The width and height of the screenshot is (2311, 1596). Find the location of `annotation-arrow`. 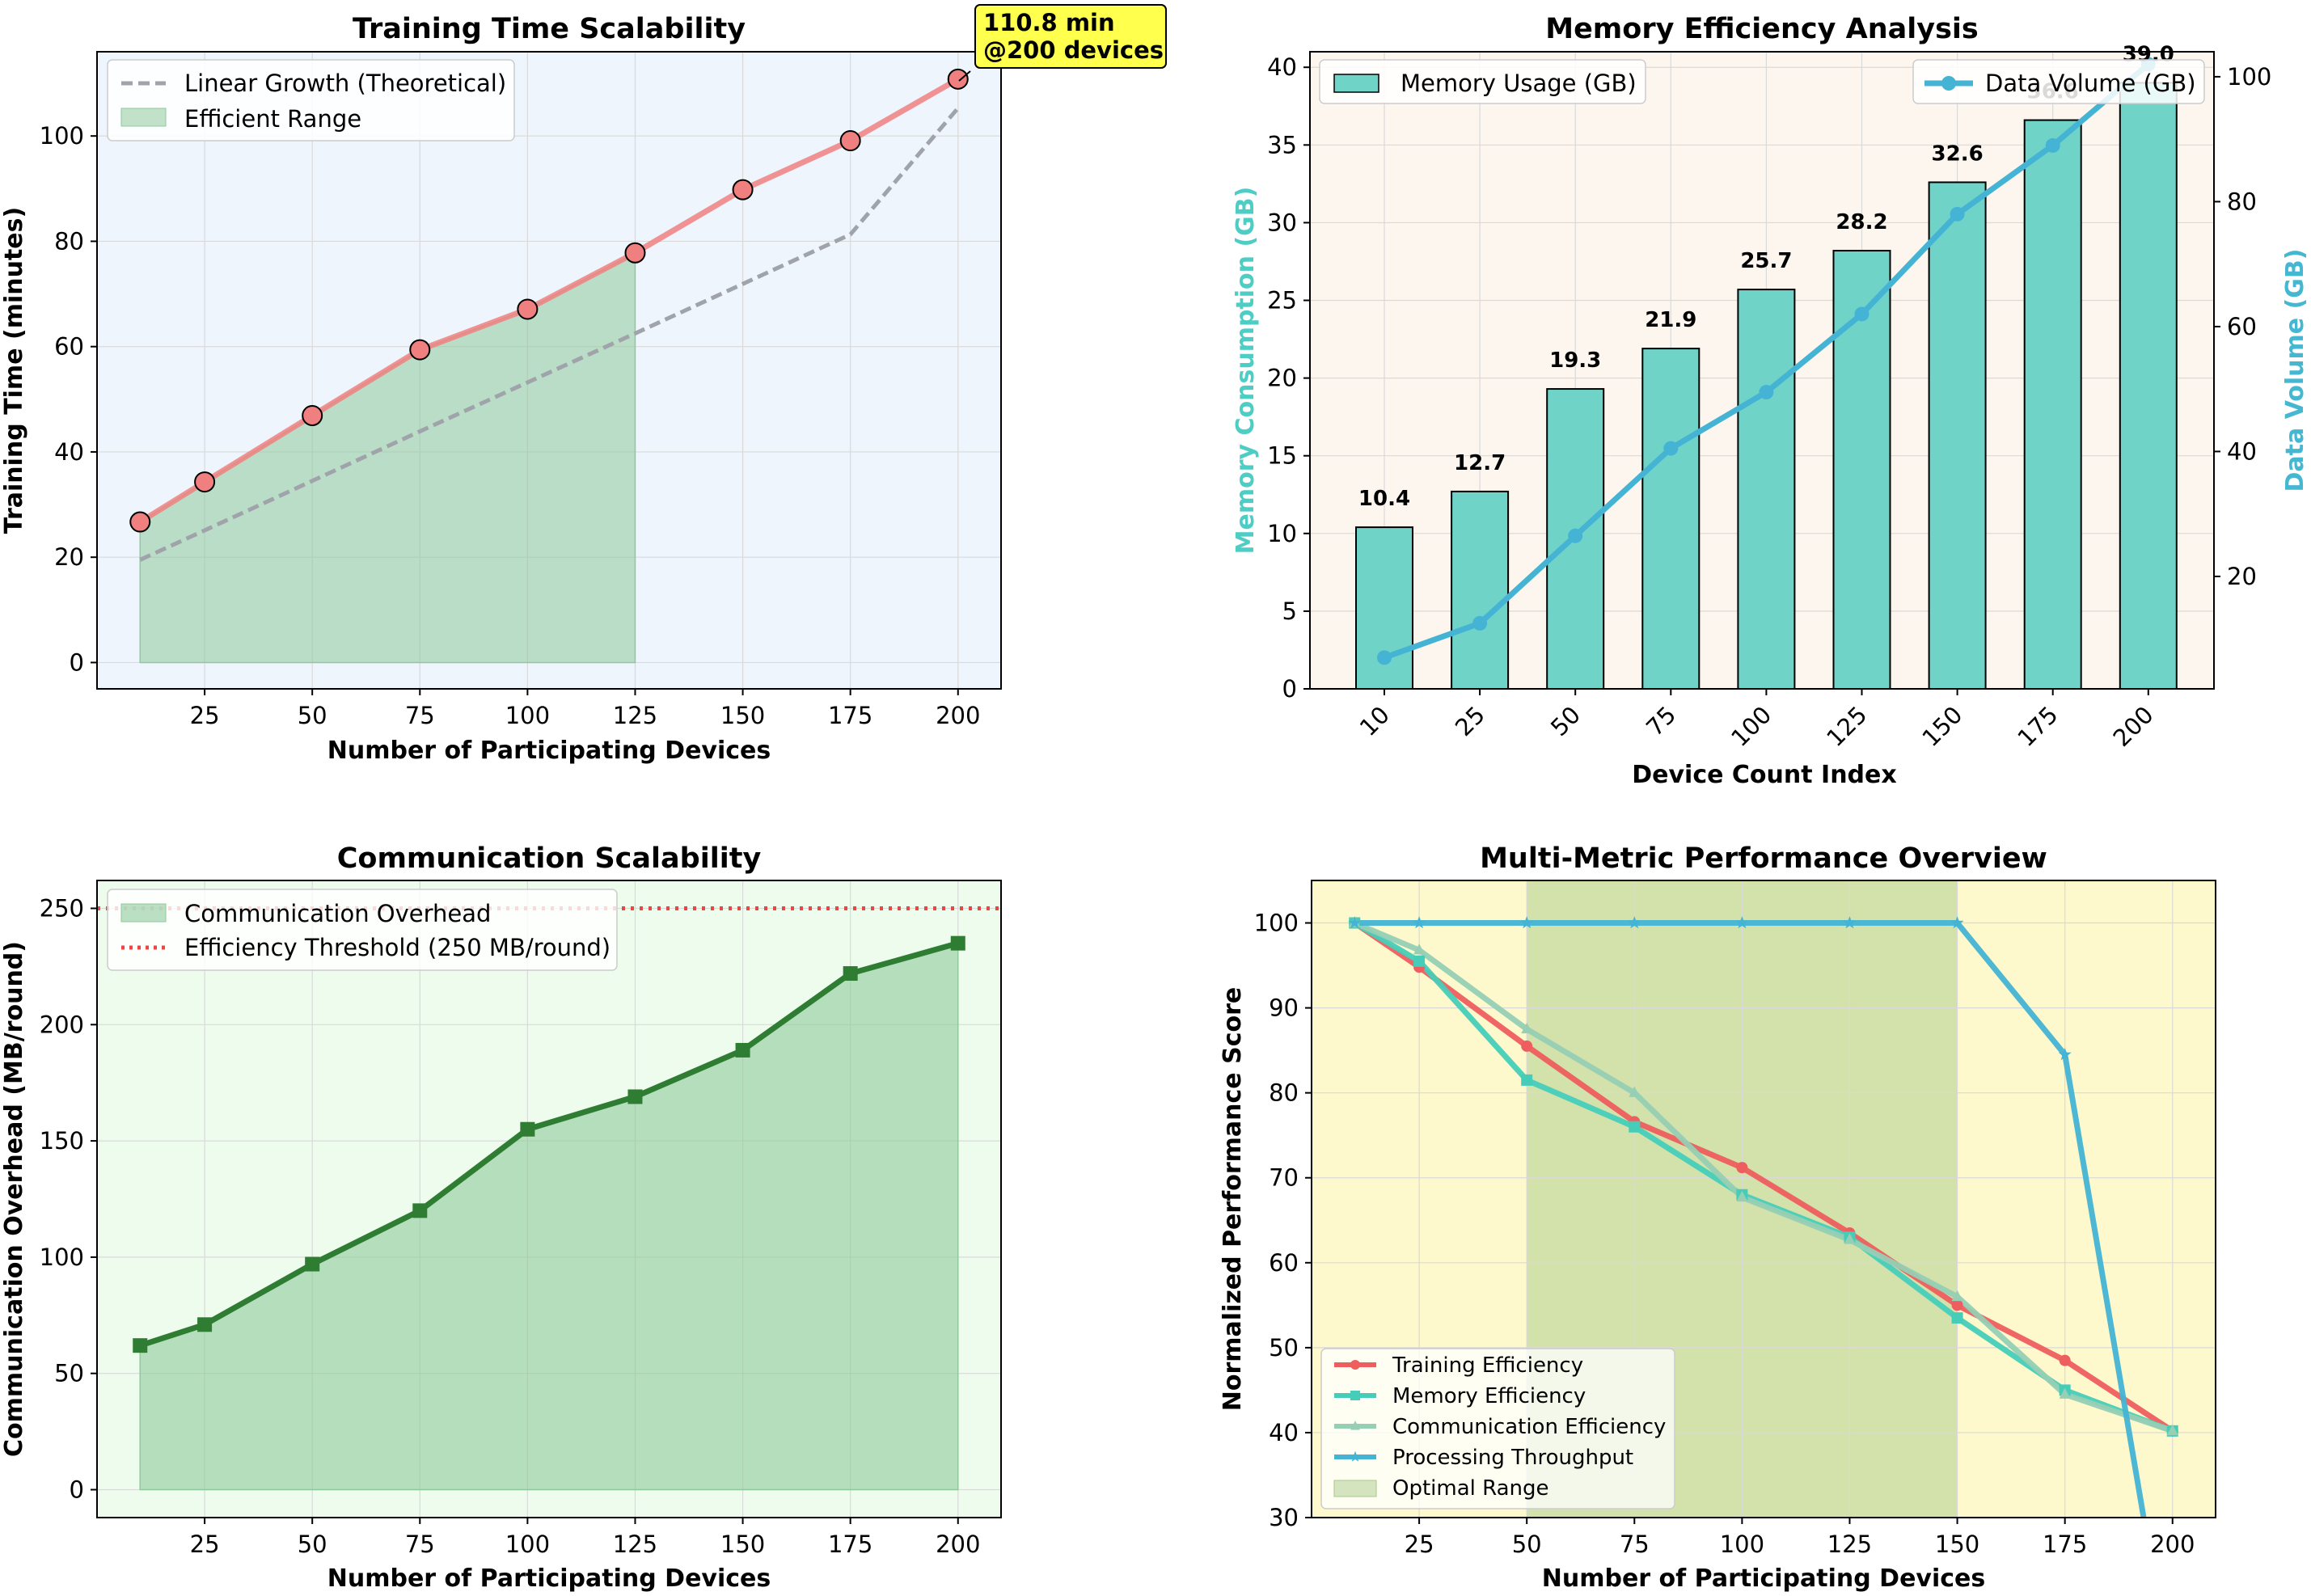

annotation-arrow is located at coordinates (964, 76).